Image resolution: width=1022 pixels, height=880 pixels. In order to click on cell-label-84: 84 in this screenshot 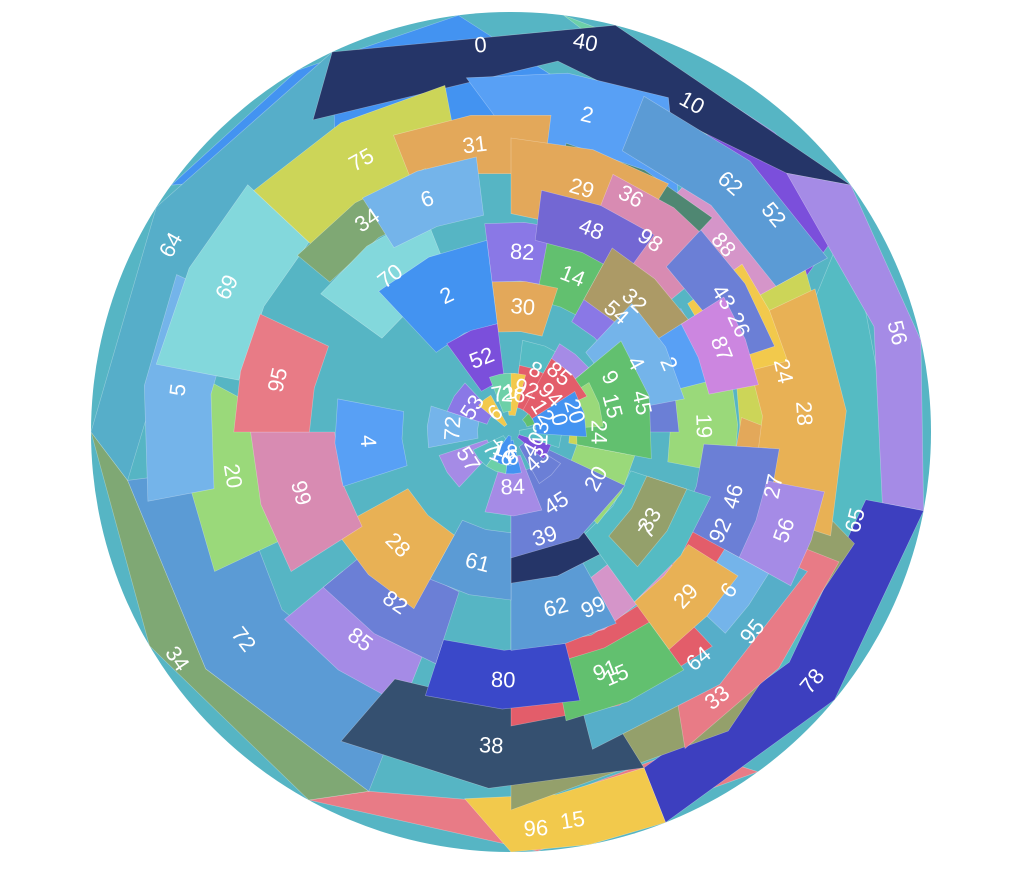, I will do `click(512, 487)`.